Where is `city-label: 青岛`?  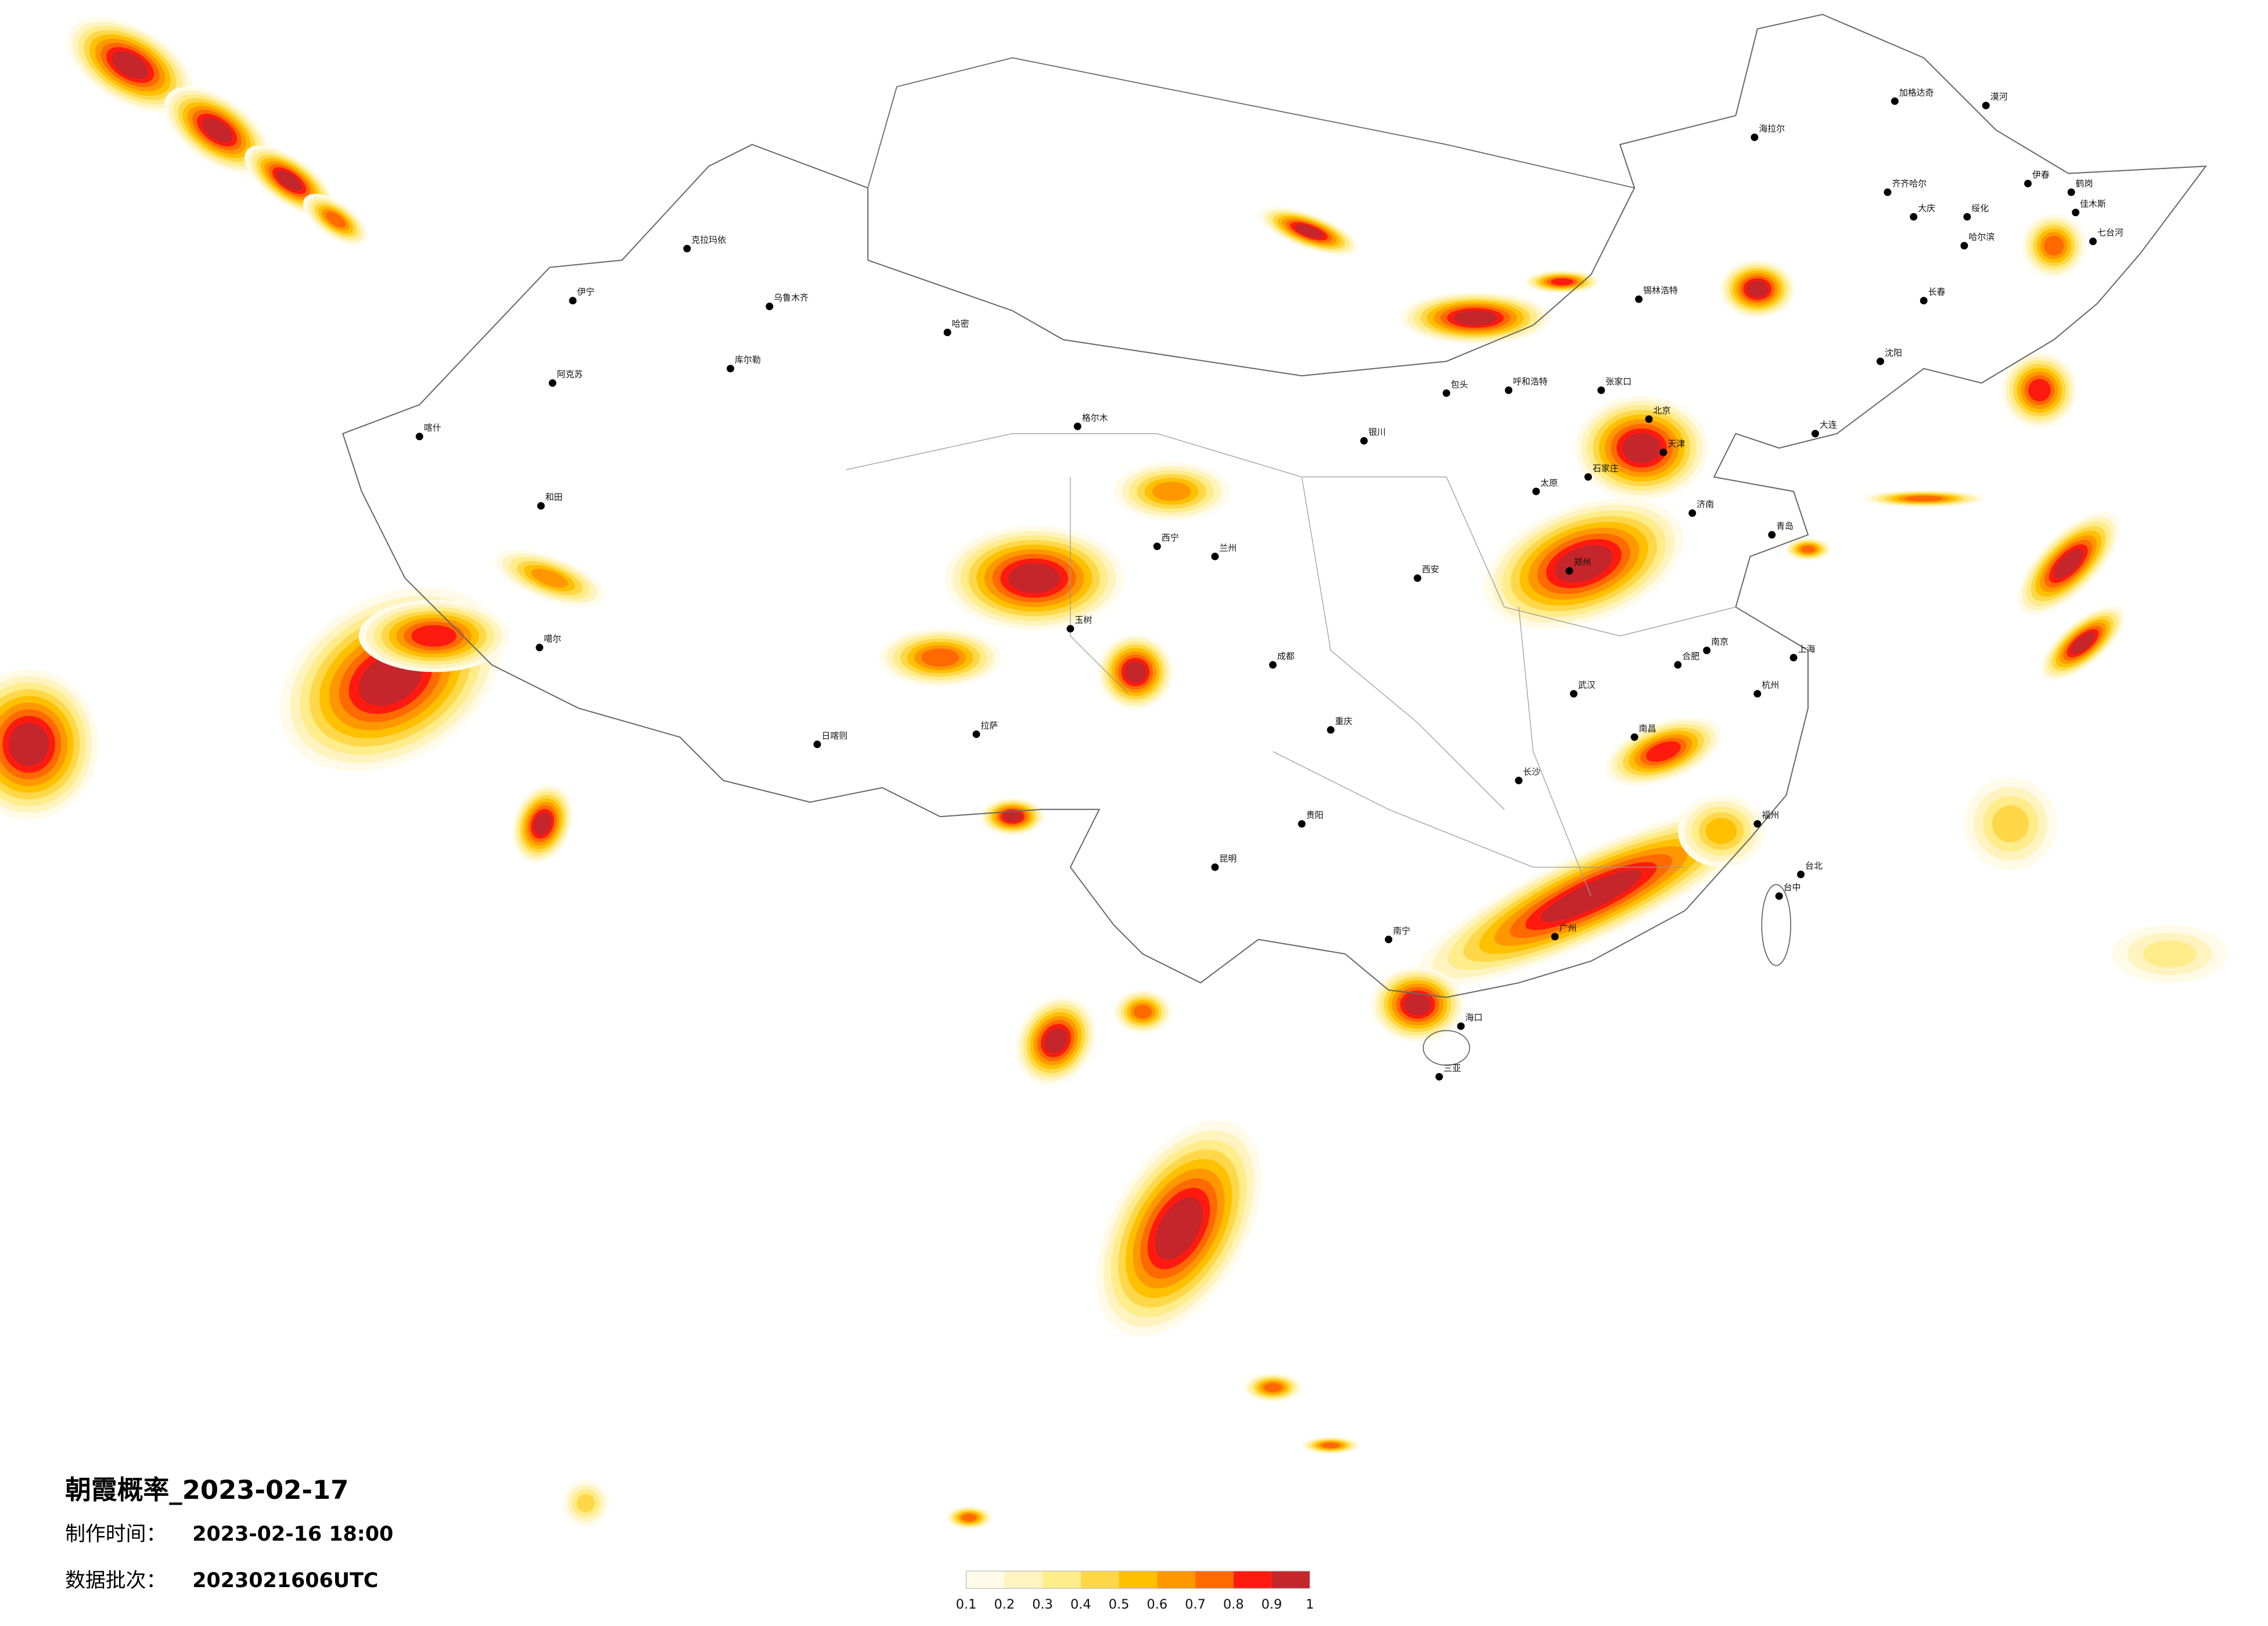 city-label: 青岛 is located at coordinates (1784, 526).